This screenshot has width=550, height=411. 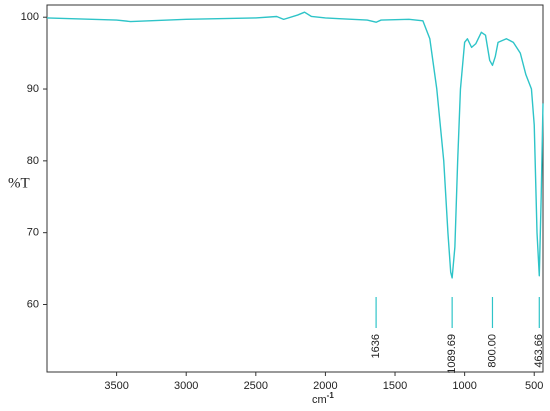 What do you see at coordinates (331, 395) in the screenshot?
I see `x-axis-label-sup: -1` at bounding box center [331, 395].